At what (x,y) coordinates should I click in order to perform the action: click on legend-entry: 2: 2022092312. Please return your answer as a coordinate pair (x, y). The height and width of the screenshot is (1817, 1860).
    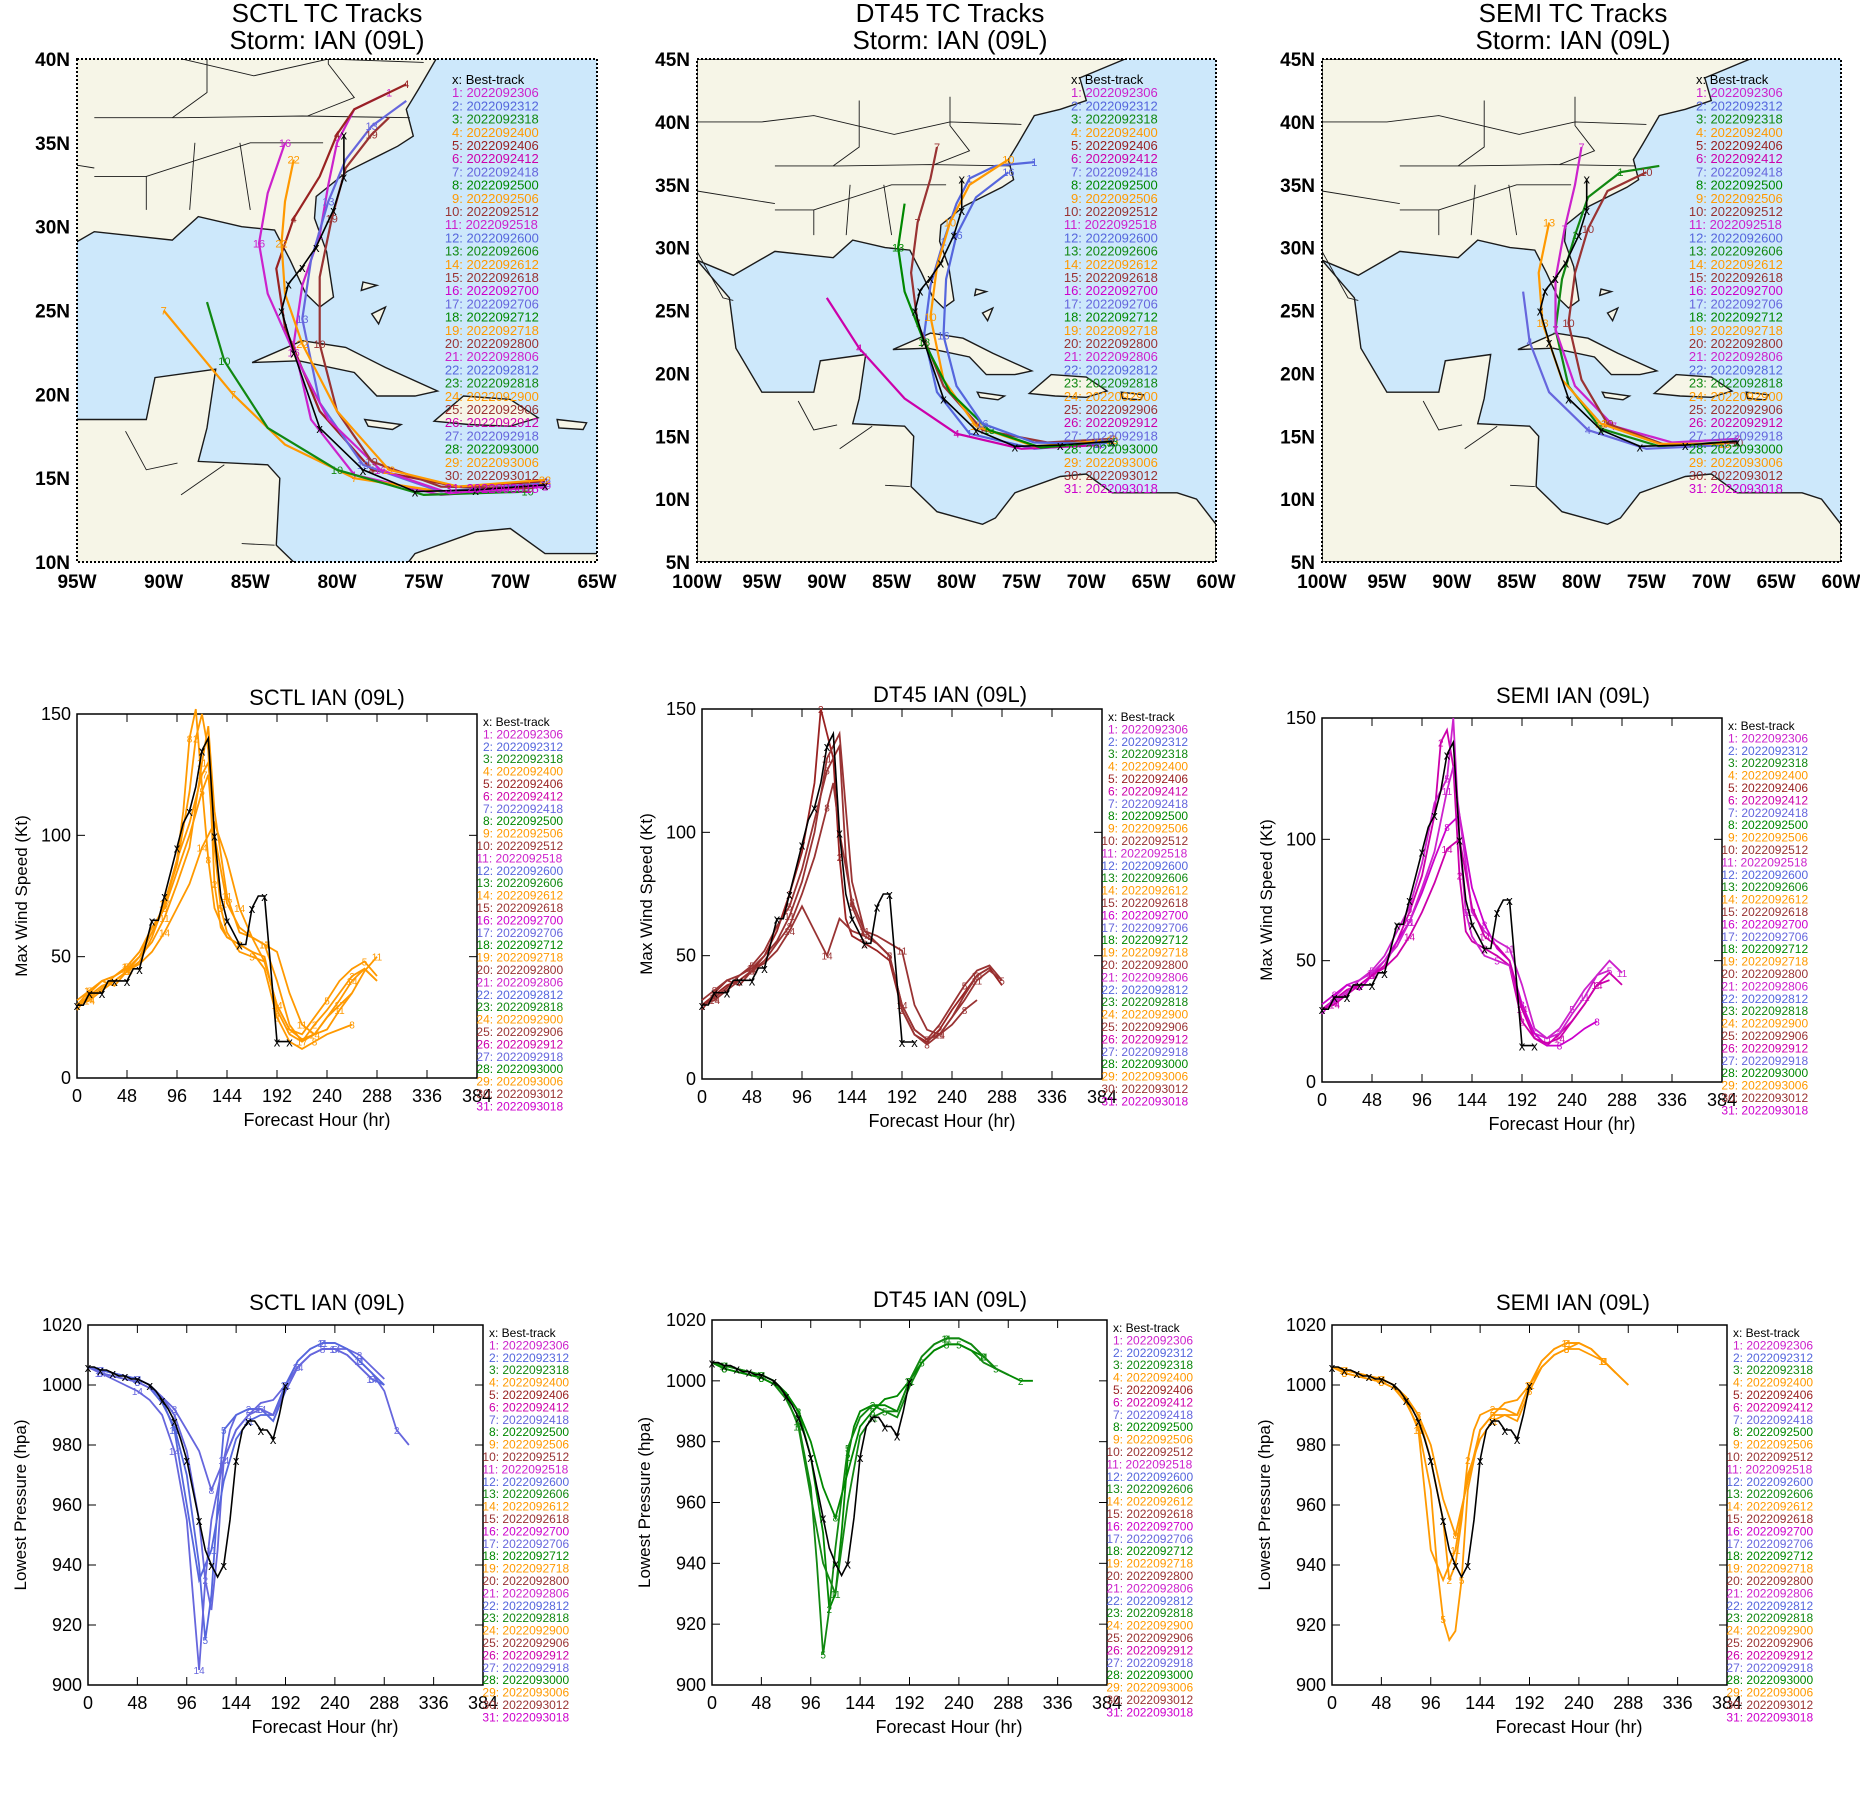
    Looking at the image, I should click on (1153, 1353).